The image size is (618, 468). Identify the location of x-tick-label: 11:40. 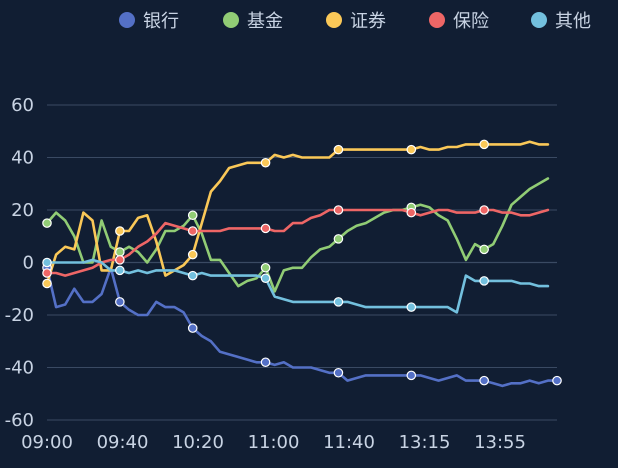
(349, 442).